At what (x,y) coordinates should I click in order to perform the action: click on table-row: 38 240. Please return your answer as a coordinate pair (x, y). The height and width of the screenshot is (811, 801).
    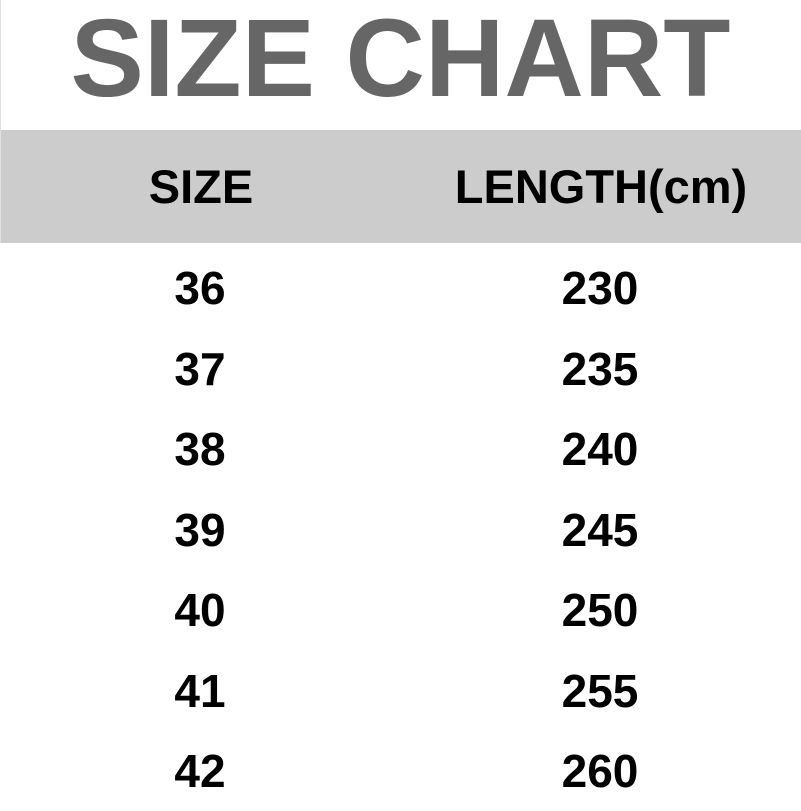
    Looking at the image, I should click on (400, 449).